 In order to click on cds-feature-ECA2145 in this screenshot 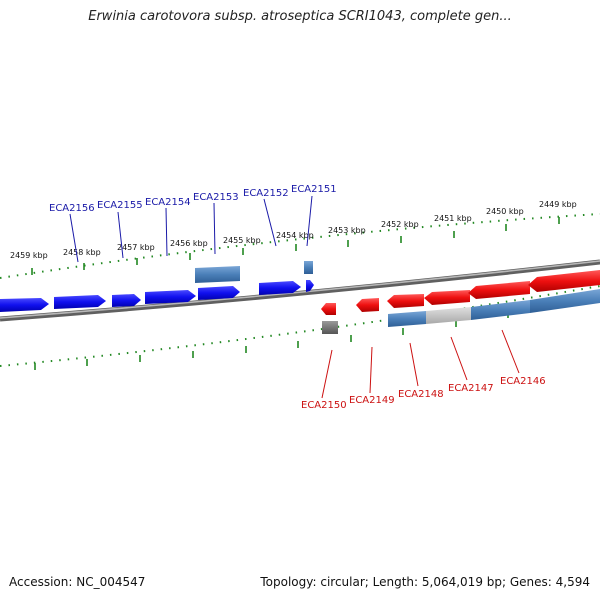, I will do `click(565, 301)`.